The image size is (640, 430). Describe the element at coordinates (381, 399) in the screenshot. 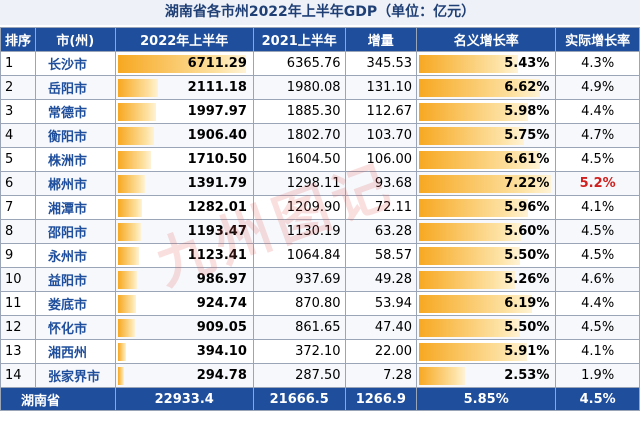

I see `total-increase: 1266.9` at that location.